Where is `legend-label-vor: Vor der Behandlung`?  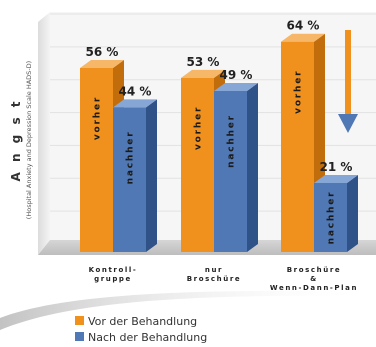
legend-label-vor: Vor der Behandlung is located at coordinates (142, 321).